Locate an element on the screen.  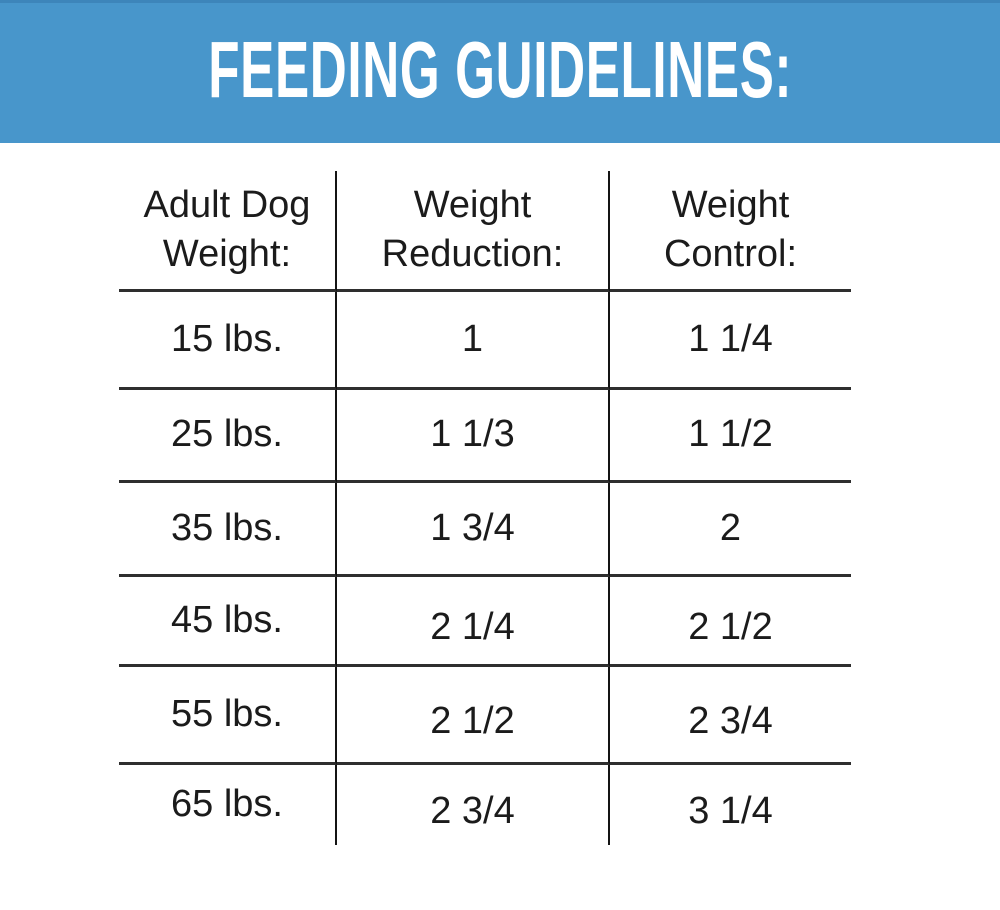
column-header-adult-dog-weight: Adult Dog Weight: is located at coordinates (228, 231).